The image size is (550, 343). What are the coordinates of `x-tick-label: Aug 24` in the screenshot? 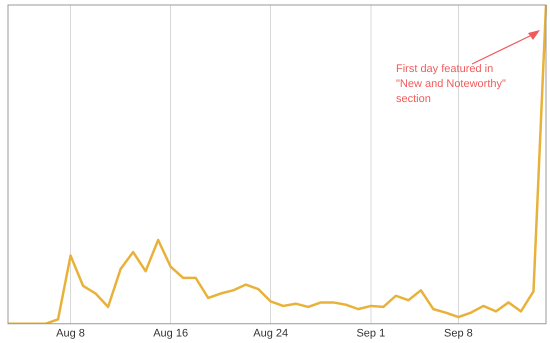 It's located at (270, 333).